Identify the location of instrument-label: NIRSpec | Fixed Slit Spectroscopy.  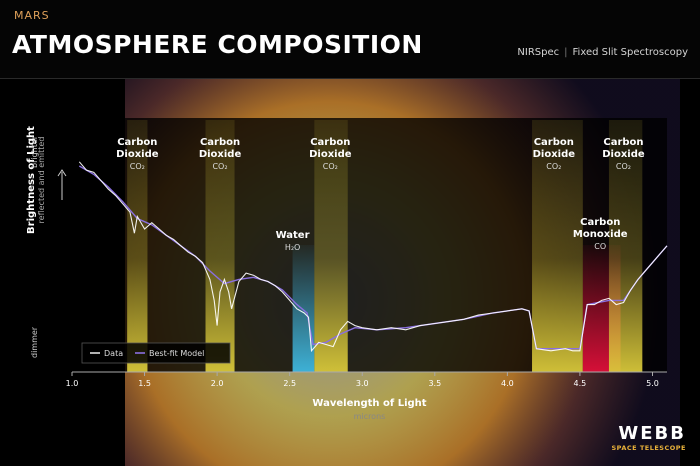
(602, 52).